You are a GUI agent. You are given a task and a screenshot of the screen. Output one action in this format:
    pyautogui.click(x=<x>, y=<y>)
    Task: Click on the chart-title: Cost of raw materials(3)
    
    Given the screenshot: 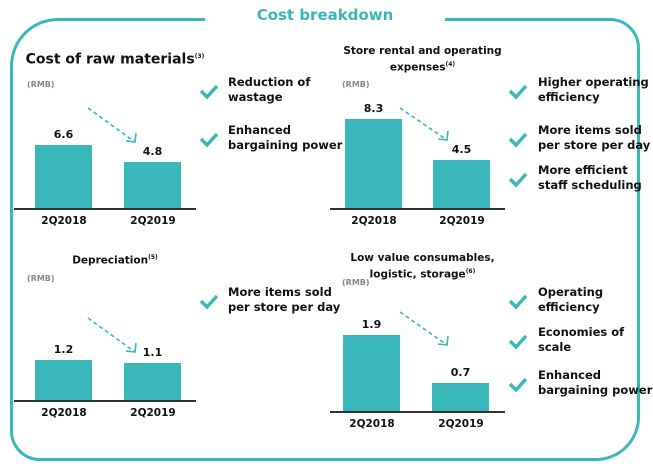 What is the action you would take?
    pyautogui.click(x=115, y=58)
    